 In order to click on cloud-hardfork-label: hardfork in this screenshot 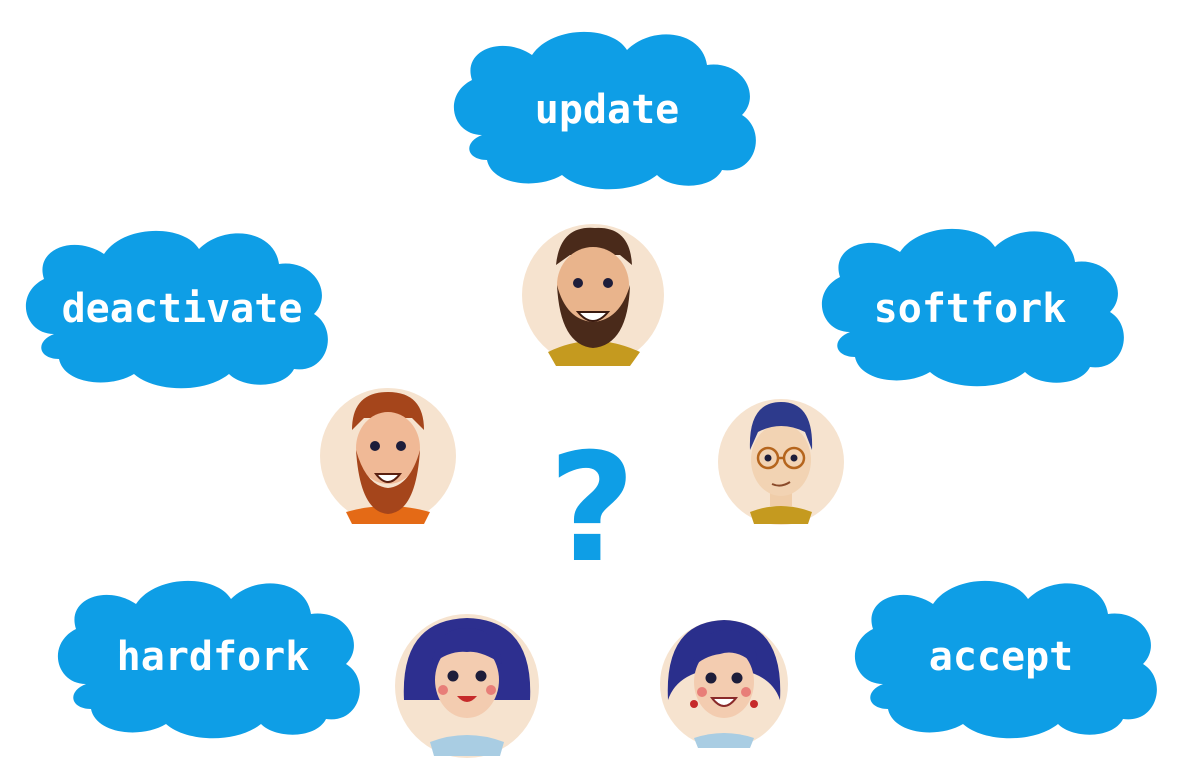, I will do `click(213, 657)`.